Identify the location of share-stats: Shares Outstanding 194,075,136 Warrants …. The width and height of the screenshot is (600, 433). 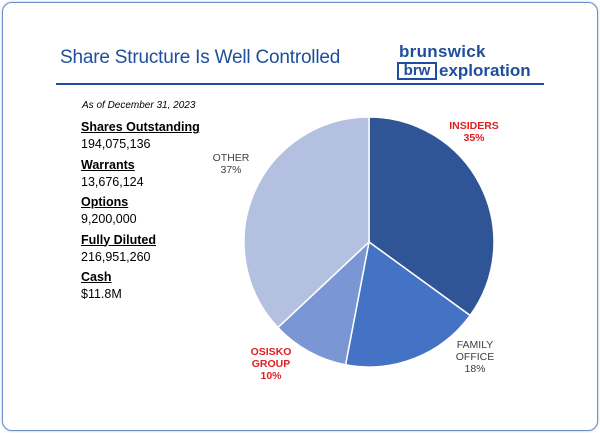
(140, 213).